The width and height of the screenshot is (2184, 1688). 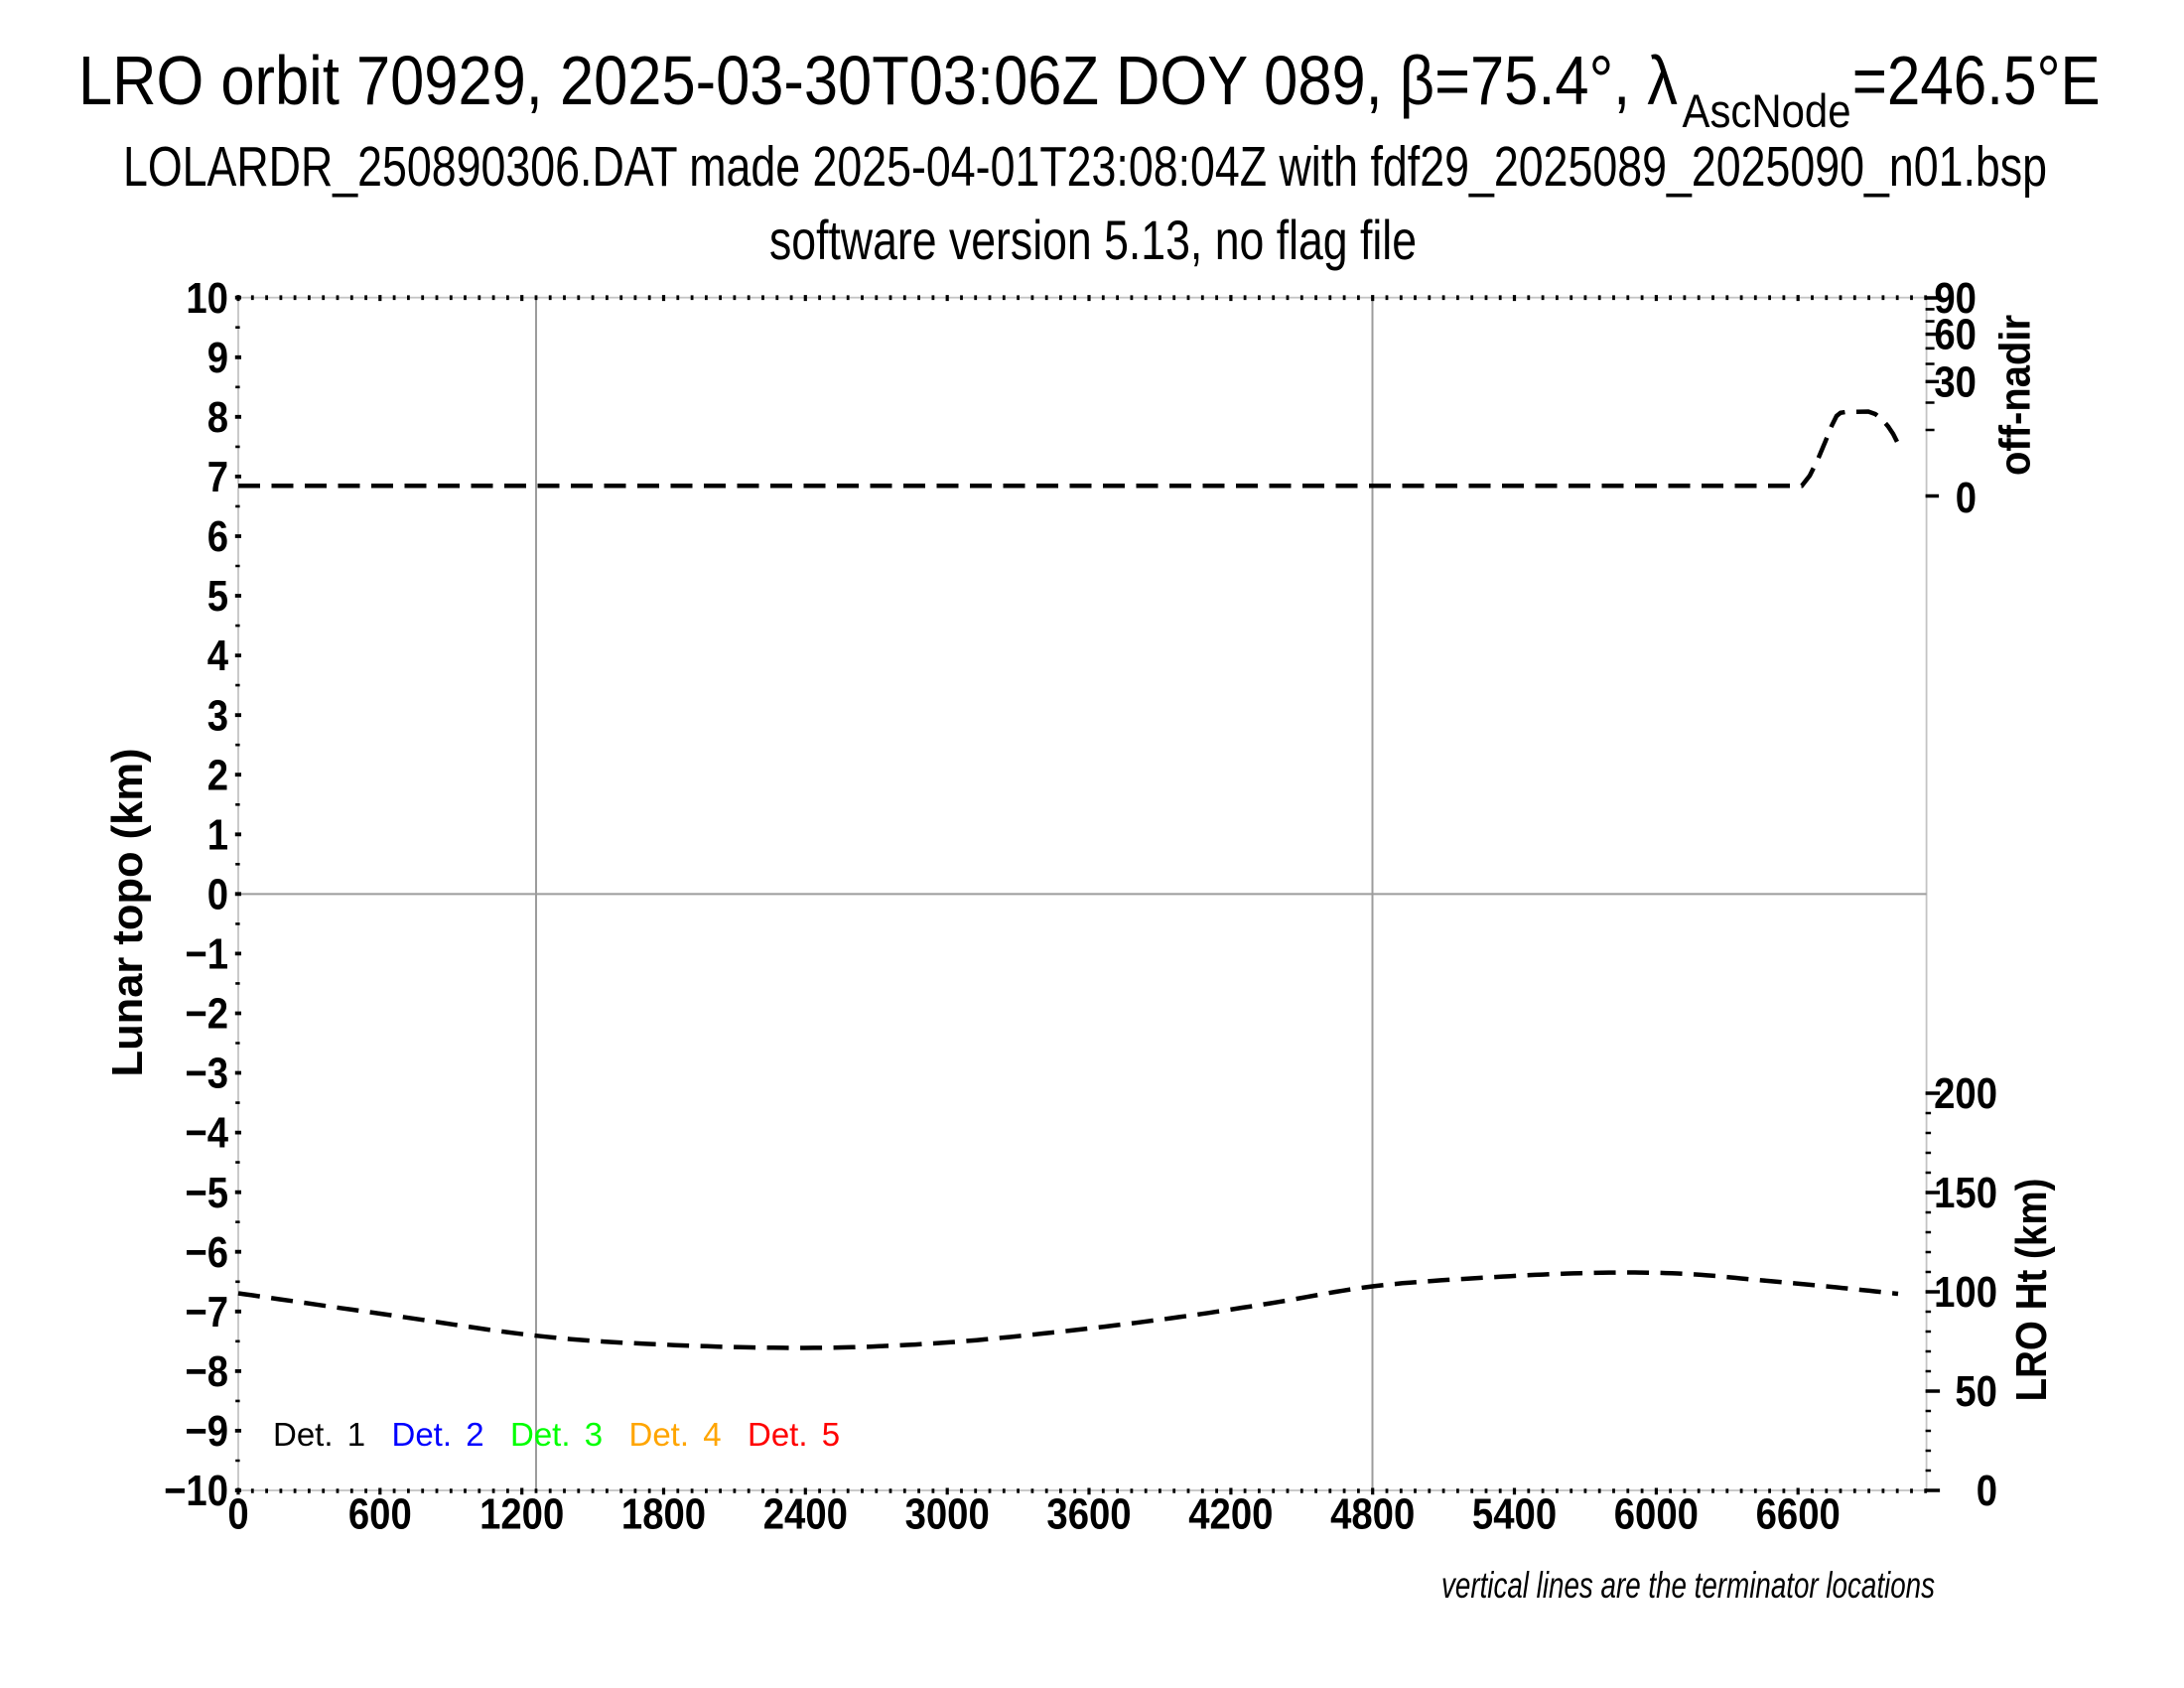 I want to click on svg-text: −5, so click(x=206, y=1193).